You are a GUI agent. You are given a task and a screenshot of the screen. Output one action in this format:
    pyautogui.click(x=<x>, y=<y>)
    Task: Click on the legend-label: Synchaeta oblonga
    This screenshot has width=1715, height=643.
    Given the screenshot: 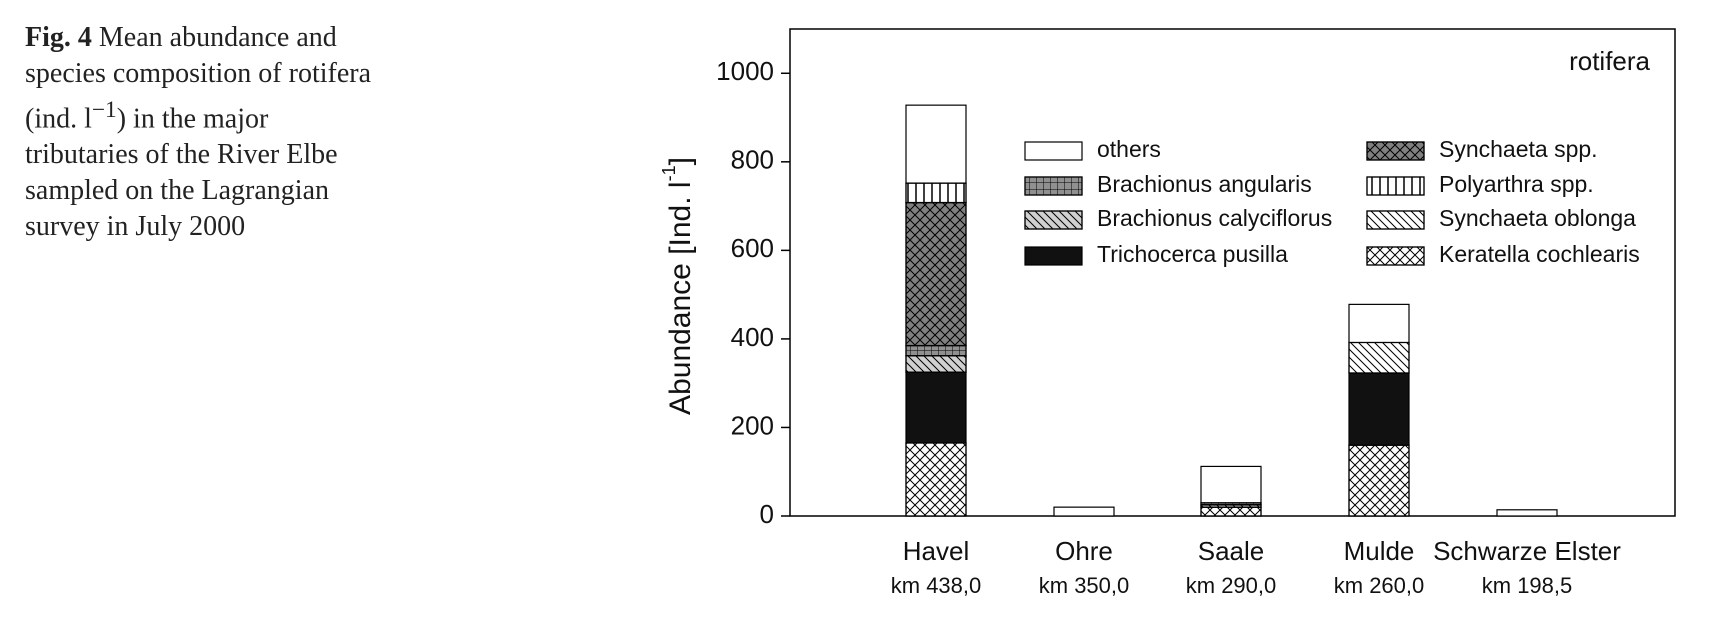 What is the action you would take?
    pyautogui.click(x=1537, y=218)
    